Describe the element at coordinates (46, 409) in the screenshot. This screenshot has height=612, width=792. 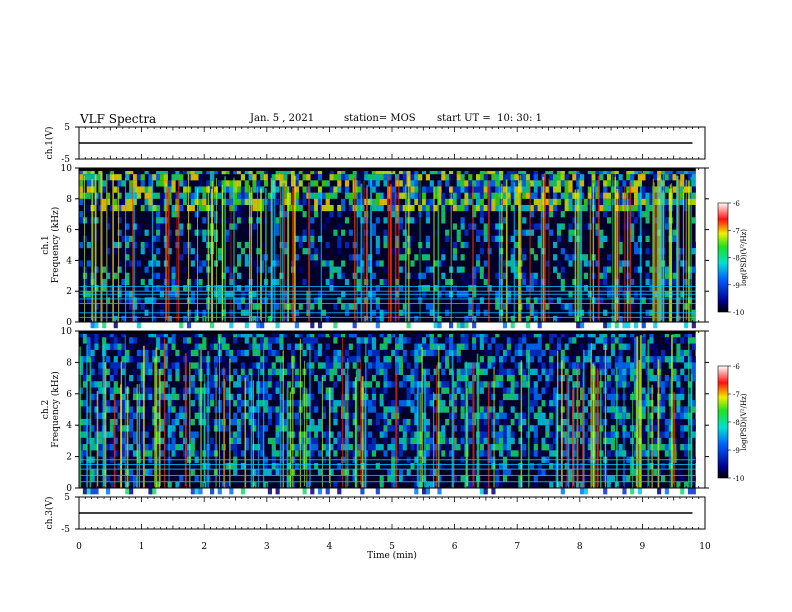
I see `y-axis-channel-label: ch.2` at that location.